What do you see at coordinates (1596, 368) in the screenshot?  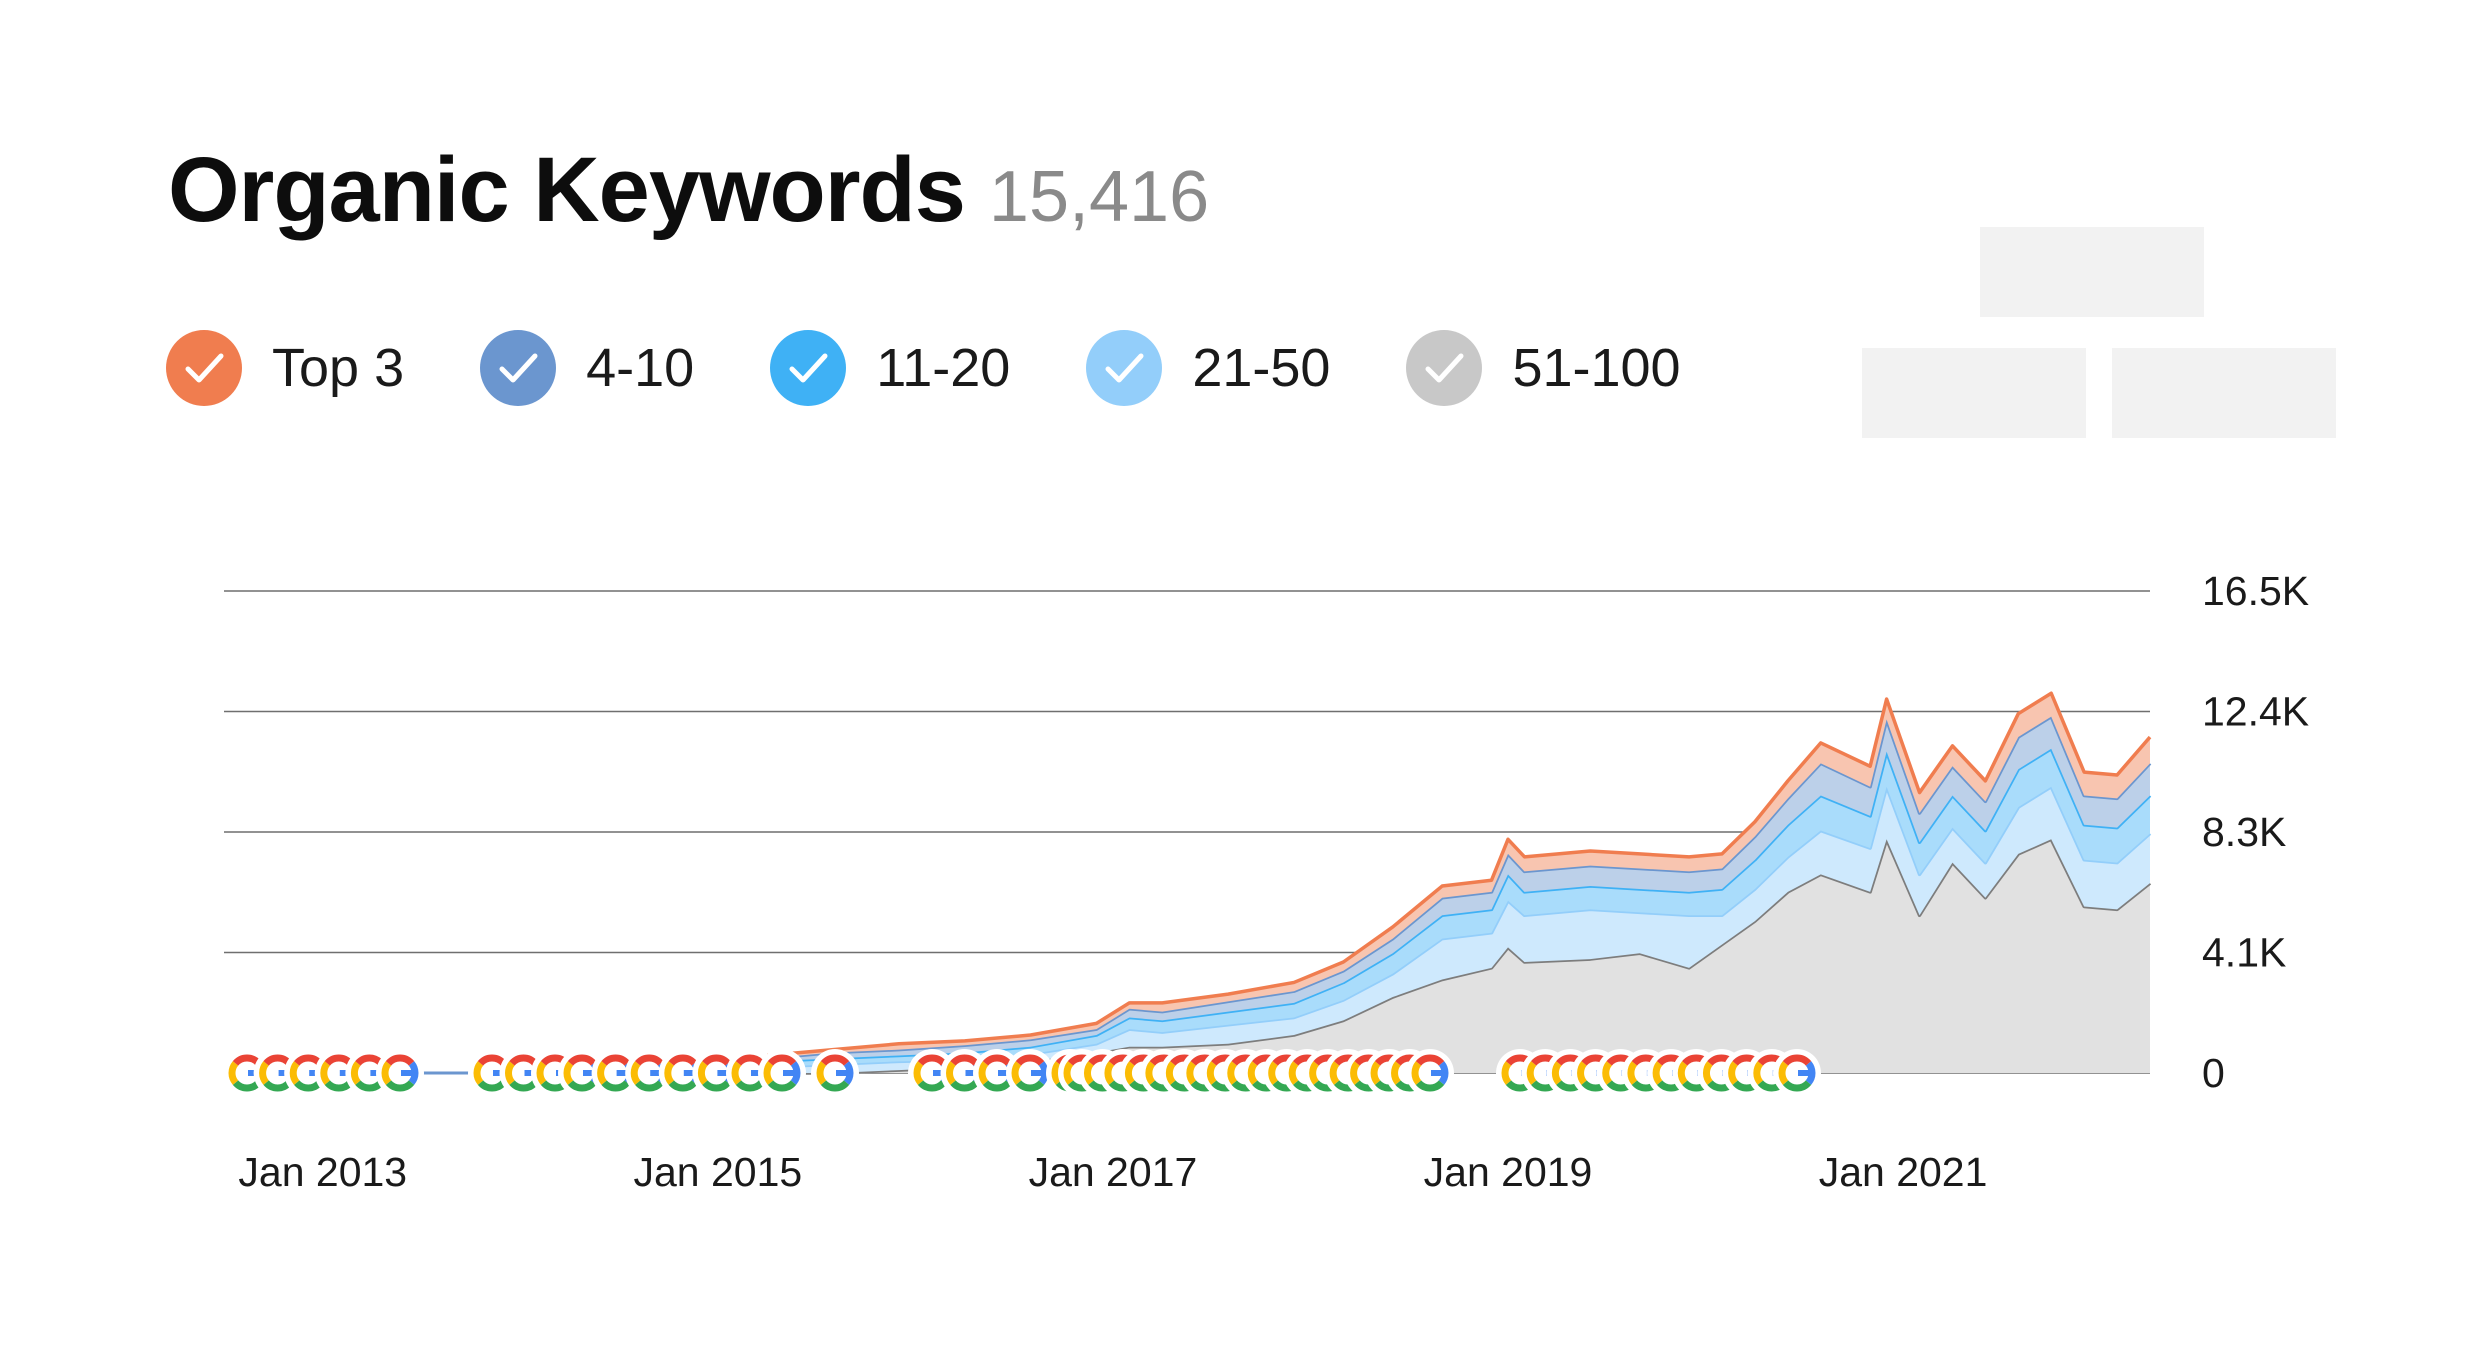 I see `legend-label: 51-100` at bounding box center [1596, 368].